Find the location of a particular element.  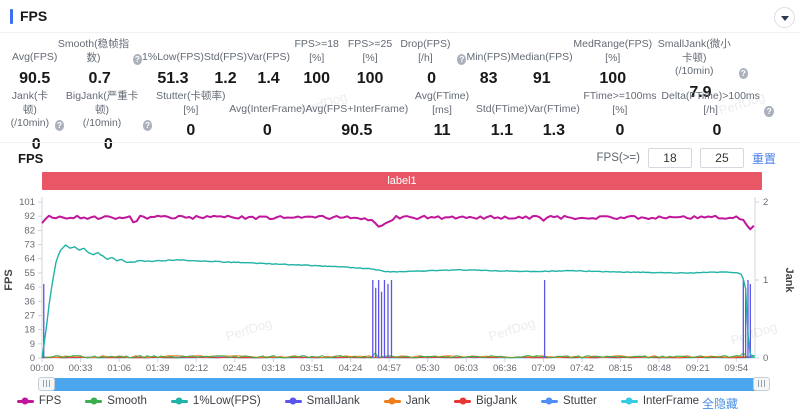

caret-down-icon is located at coordinates (784, 20).